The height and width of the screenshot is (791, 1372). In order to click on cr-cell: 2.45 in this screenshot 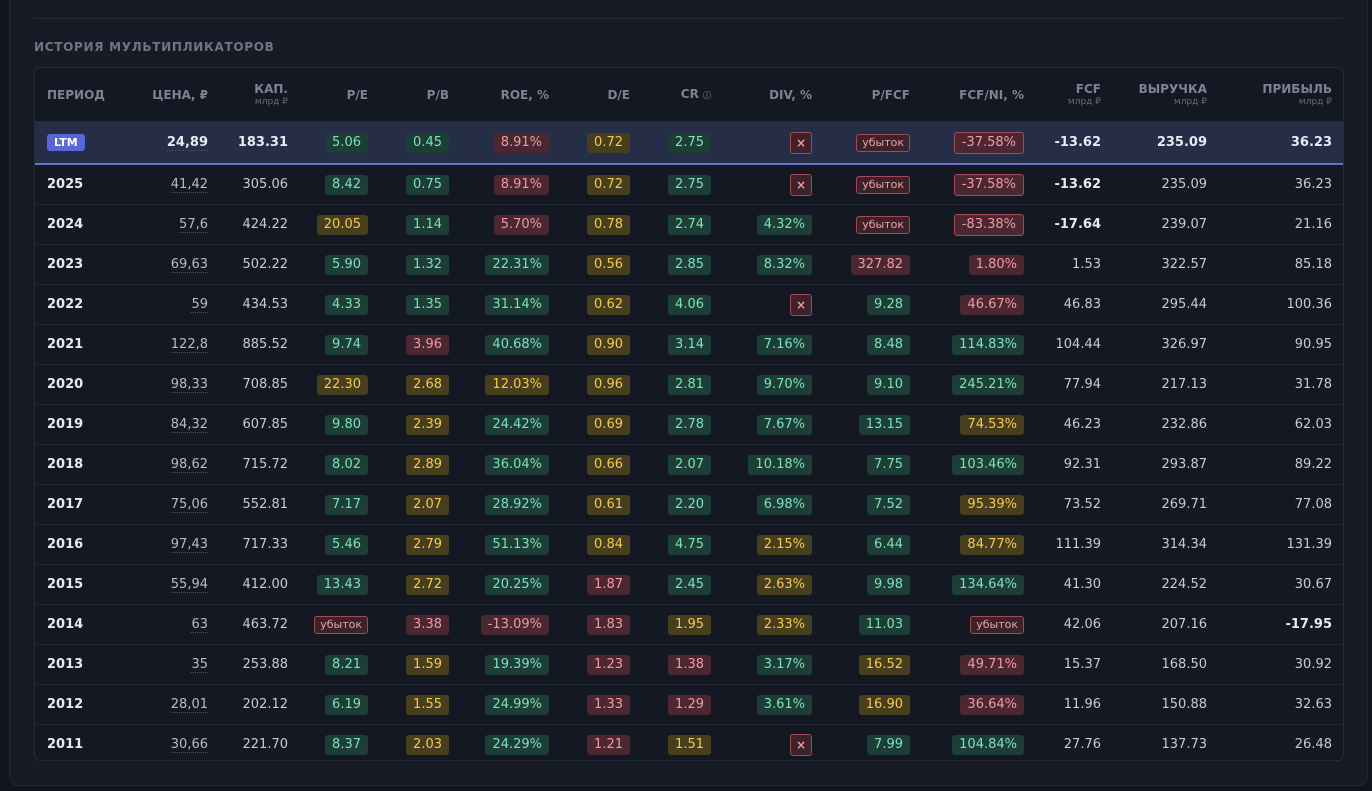, I will do `click(681, 584)`.